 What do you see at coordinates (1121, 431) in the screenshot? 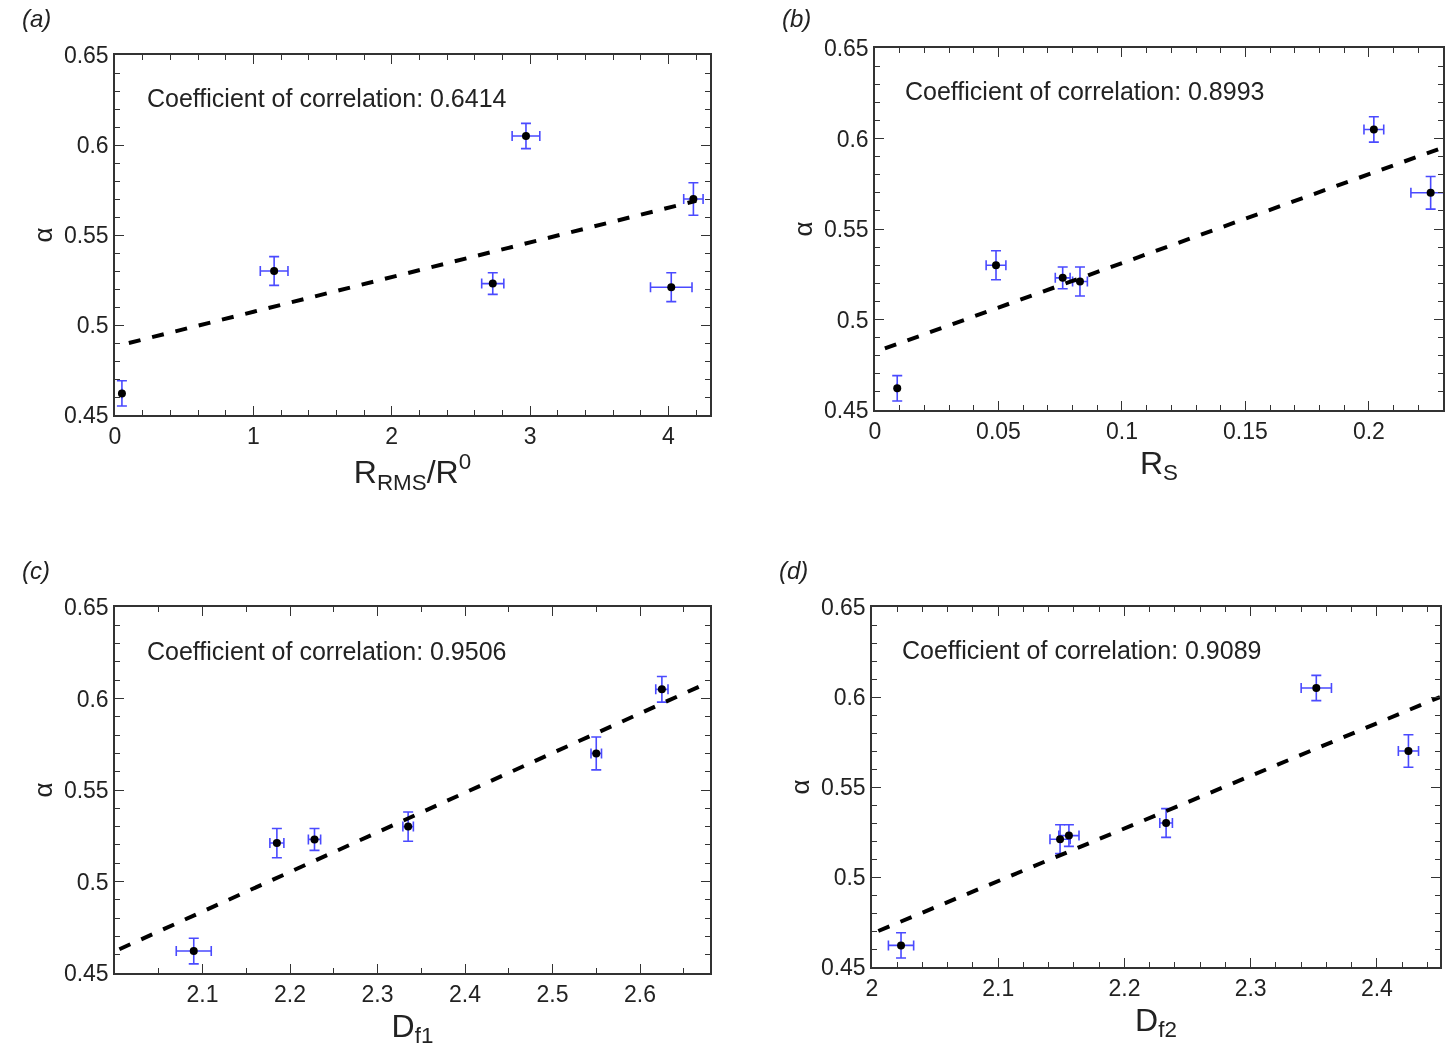
I see `x-tick-label: 0.1` at bounding box center [1121, 431].